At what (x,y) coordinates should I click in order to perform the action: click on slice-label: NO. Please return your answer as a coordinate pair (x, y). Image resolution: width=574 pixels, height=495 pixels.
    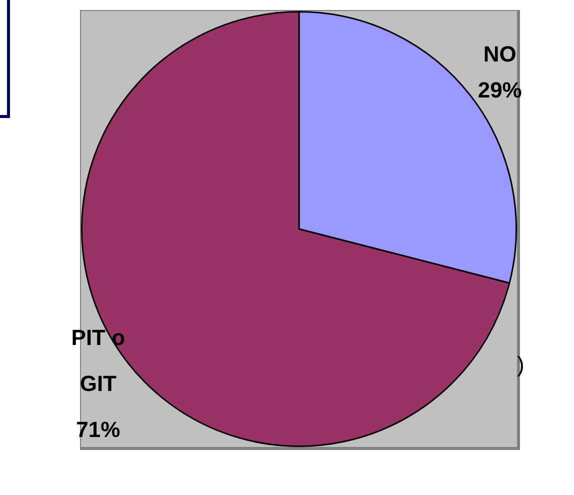
    Looking at the image, I should click on (499, 53).